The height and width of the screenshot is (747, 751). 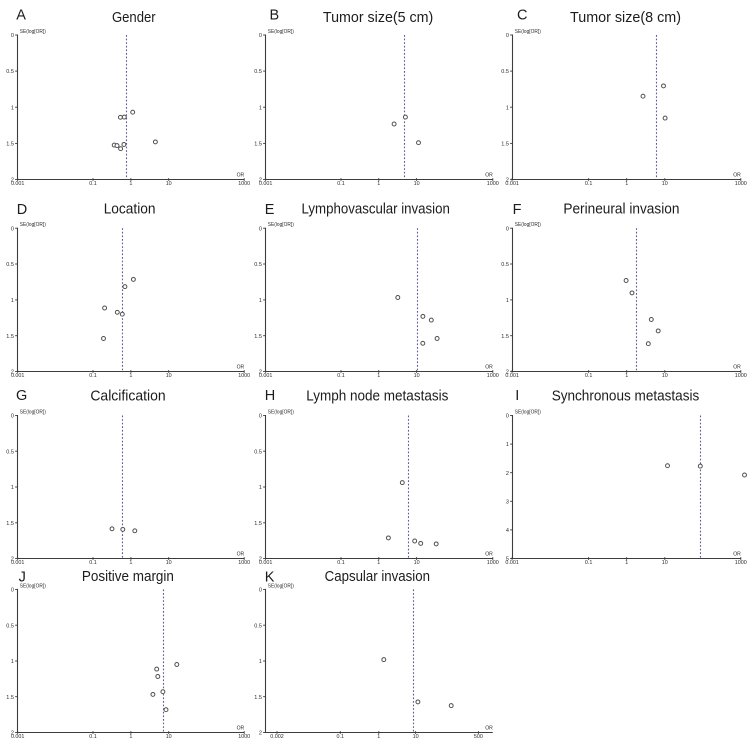 What do you see at coordinates (270, 396) in the screenshot?
I see `svg-text: H` at bounding box center [270, 396].